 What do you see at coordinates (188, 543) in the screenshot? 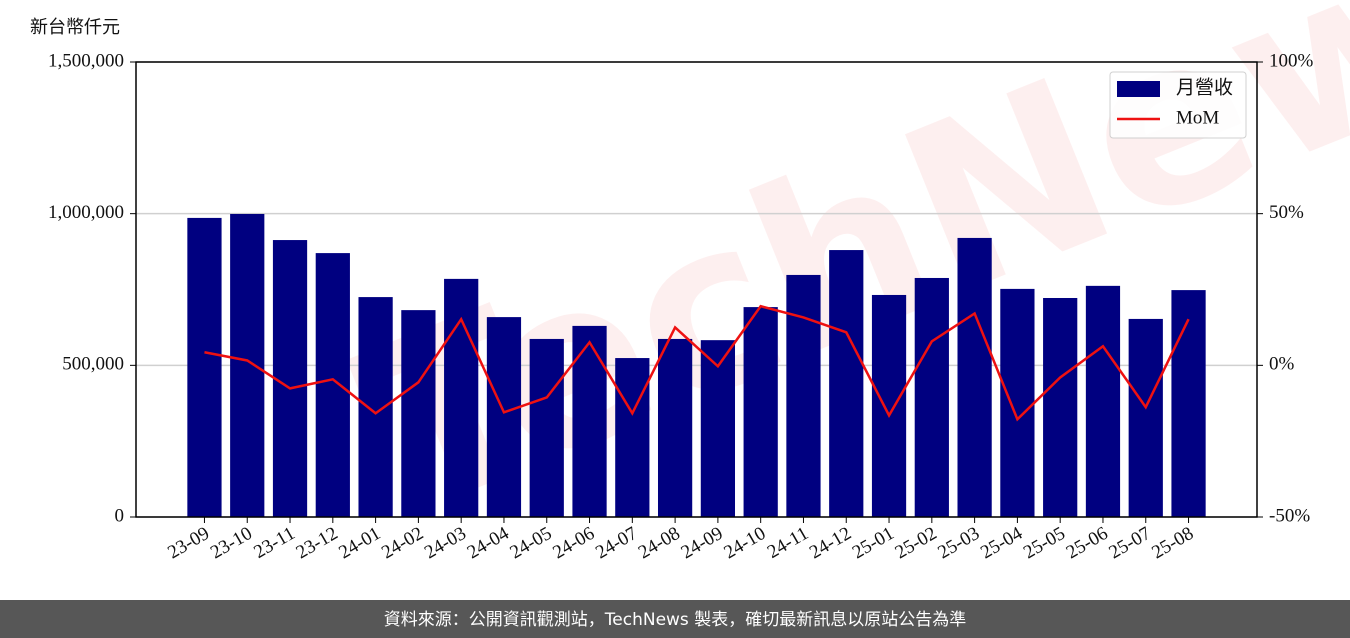
I see `x-tick-label: 23-09` at bounding box center [188, 543].